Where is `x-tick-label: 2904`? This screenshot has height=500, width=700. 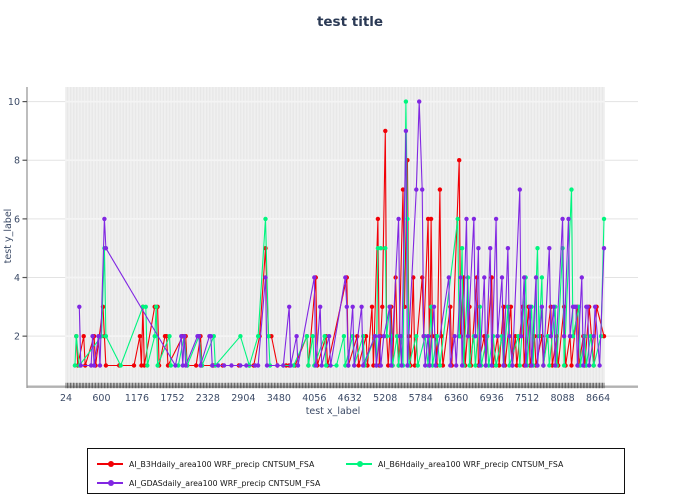 x-tick-label: 2904 is located at coordinates (243, 398).